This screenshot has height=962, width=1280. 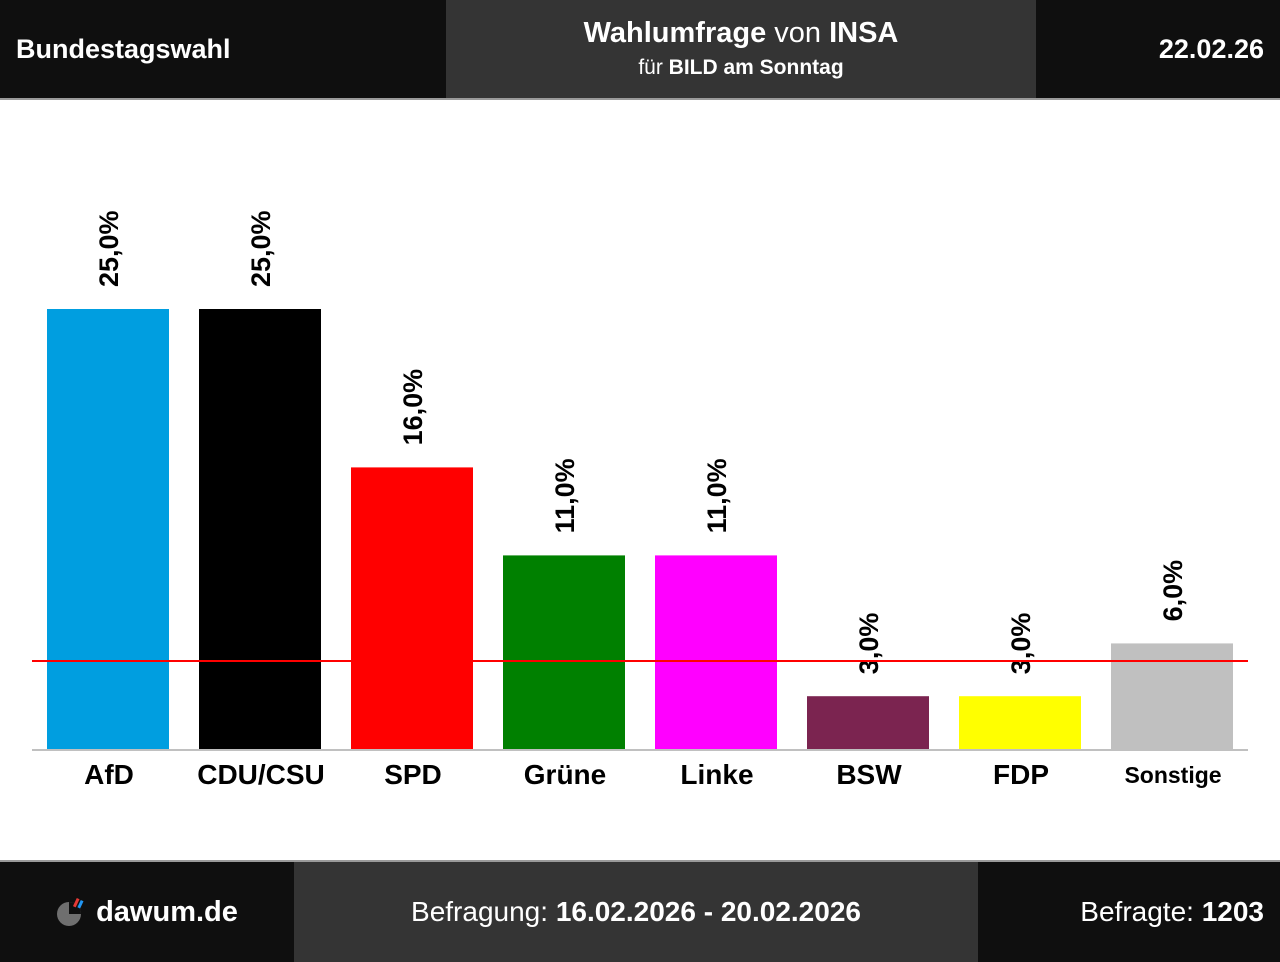 What do you see at coordinates (1172, 775) in the screenshot?
I see `category-label: Sonstige` at bounding box center [1172, 775].